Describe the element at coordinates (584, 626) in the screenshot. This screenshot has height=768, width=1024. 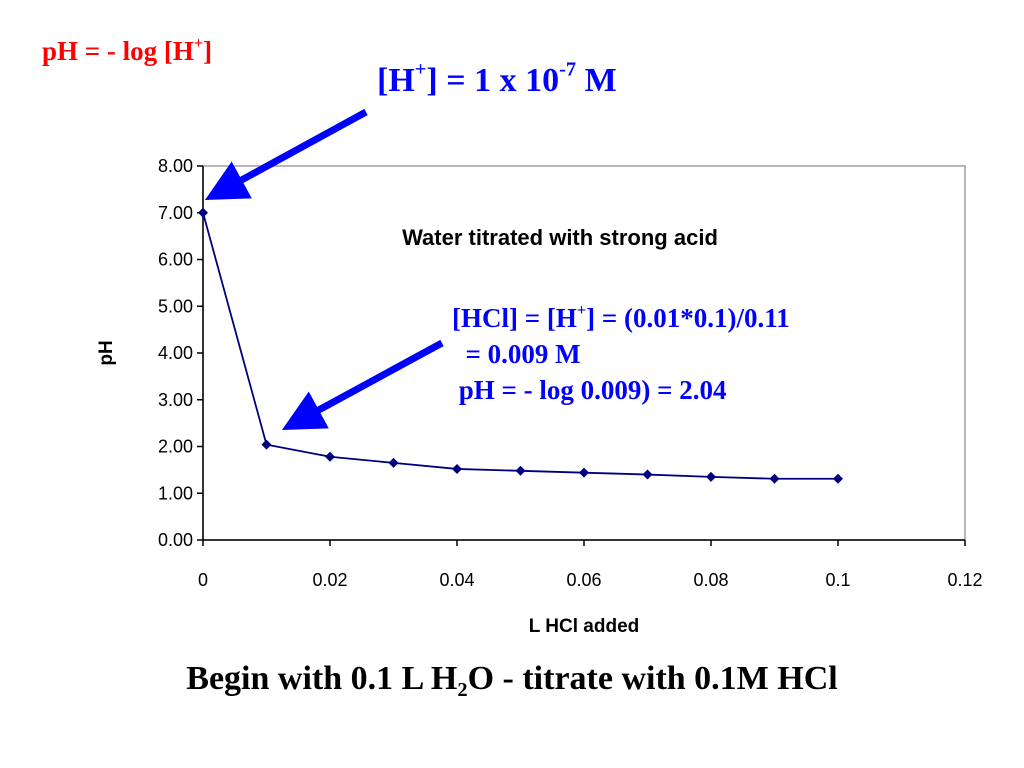
I see `x-axis-label: L HCl added` at that location.